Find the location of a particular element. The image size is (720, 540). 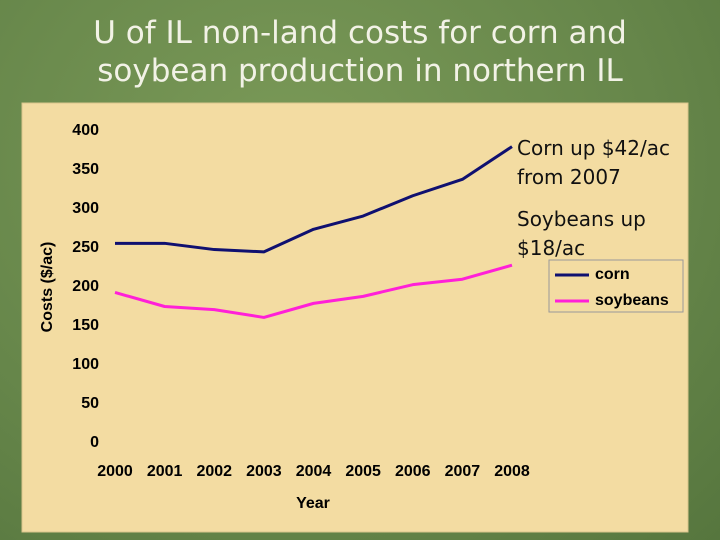

x-tick-label: 2007 is located at coordinates (463, 471).